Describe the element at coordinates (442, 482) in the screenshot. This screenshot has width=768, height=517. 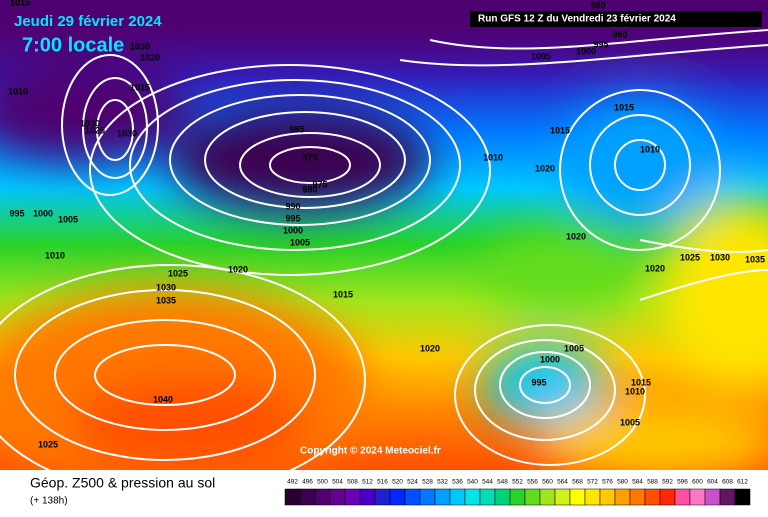
I see `legend-label: 532` at that location.